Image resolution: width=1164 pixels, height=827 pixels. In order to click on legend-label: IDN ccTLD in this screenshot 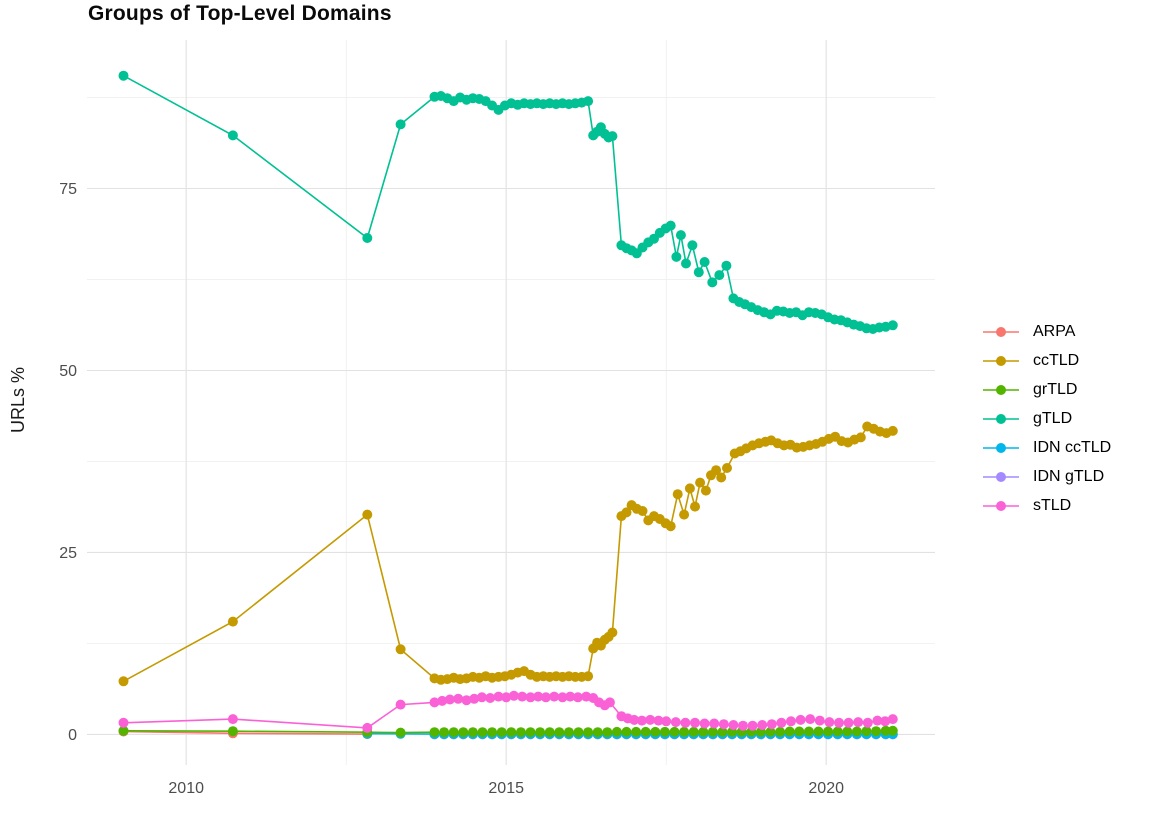, I will do `click(1072, 447)`.